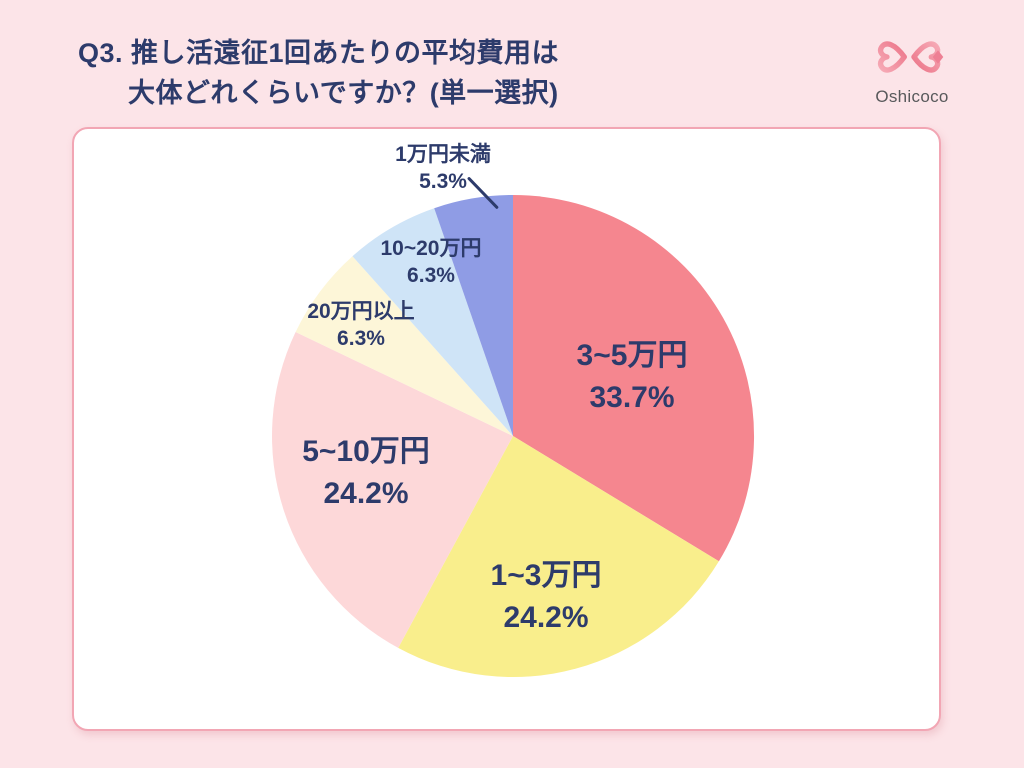 Image resolution: width=1024 pixels, height=768 pixels. What do you see at coordinates (318, 73) in the screenshot?
I see `chart-title: Q3. 推し活遠征1回あたりの平均費用は 大体どれくらいですか？(単一選択)` at bounding box center [318, 73].